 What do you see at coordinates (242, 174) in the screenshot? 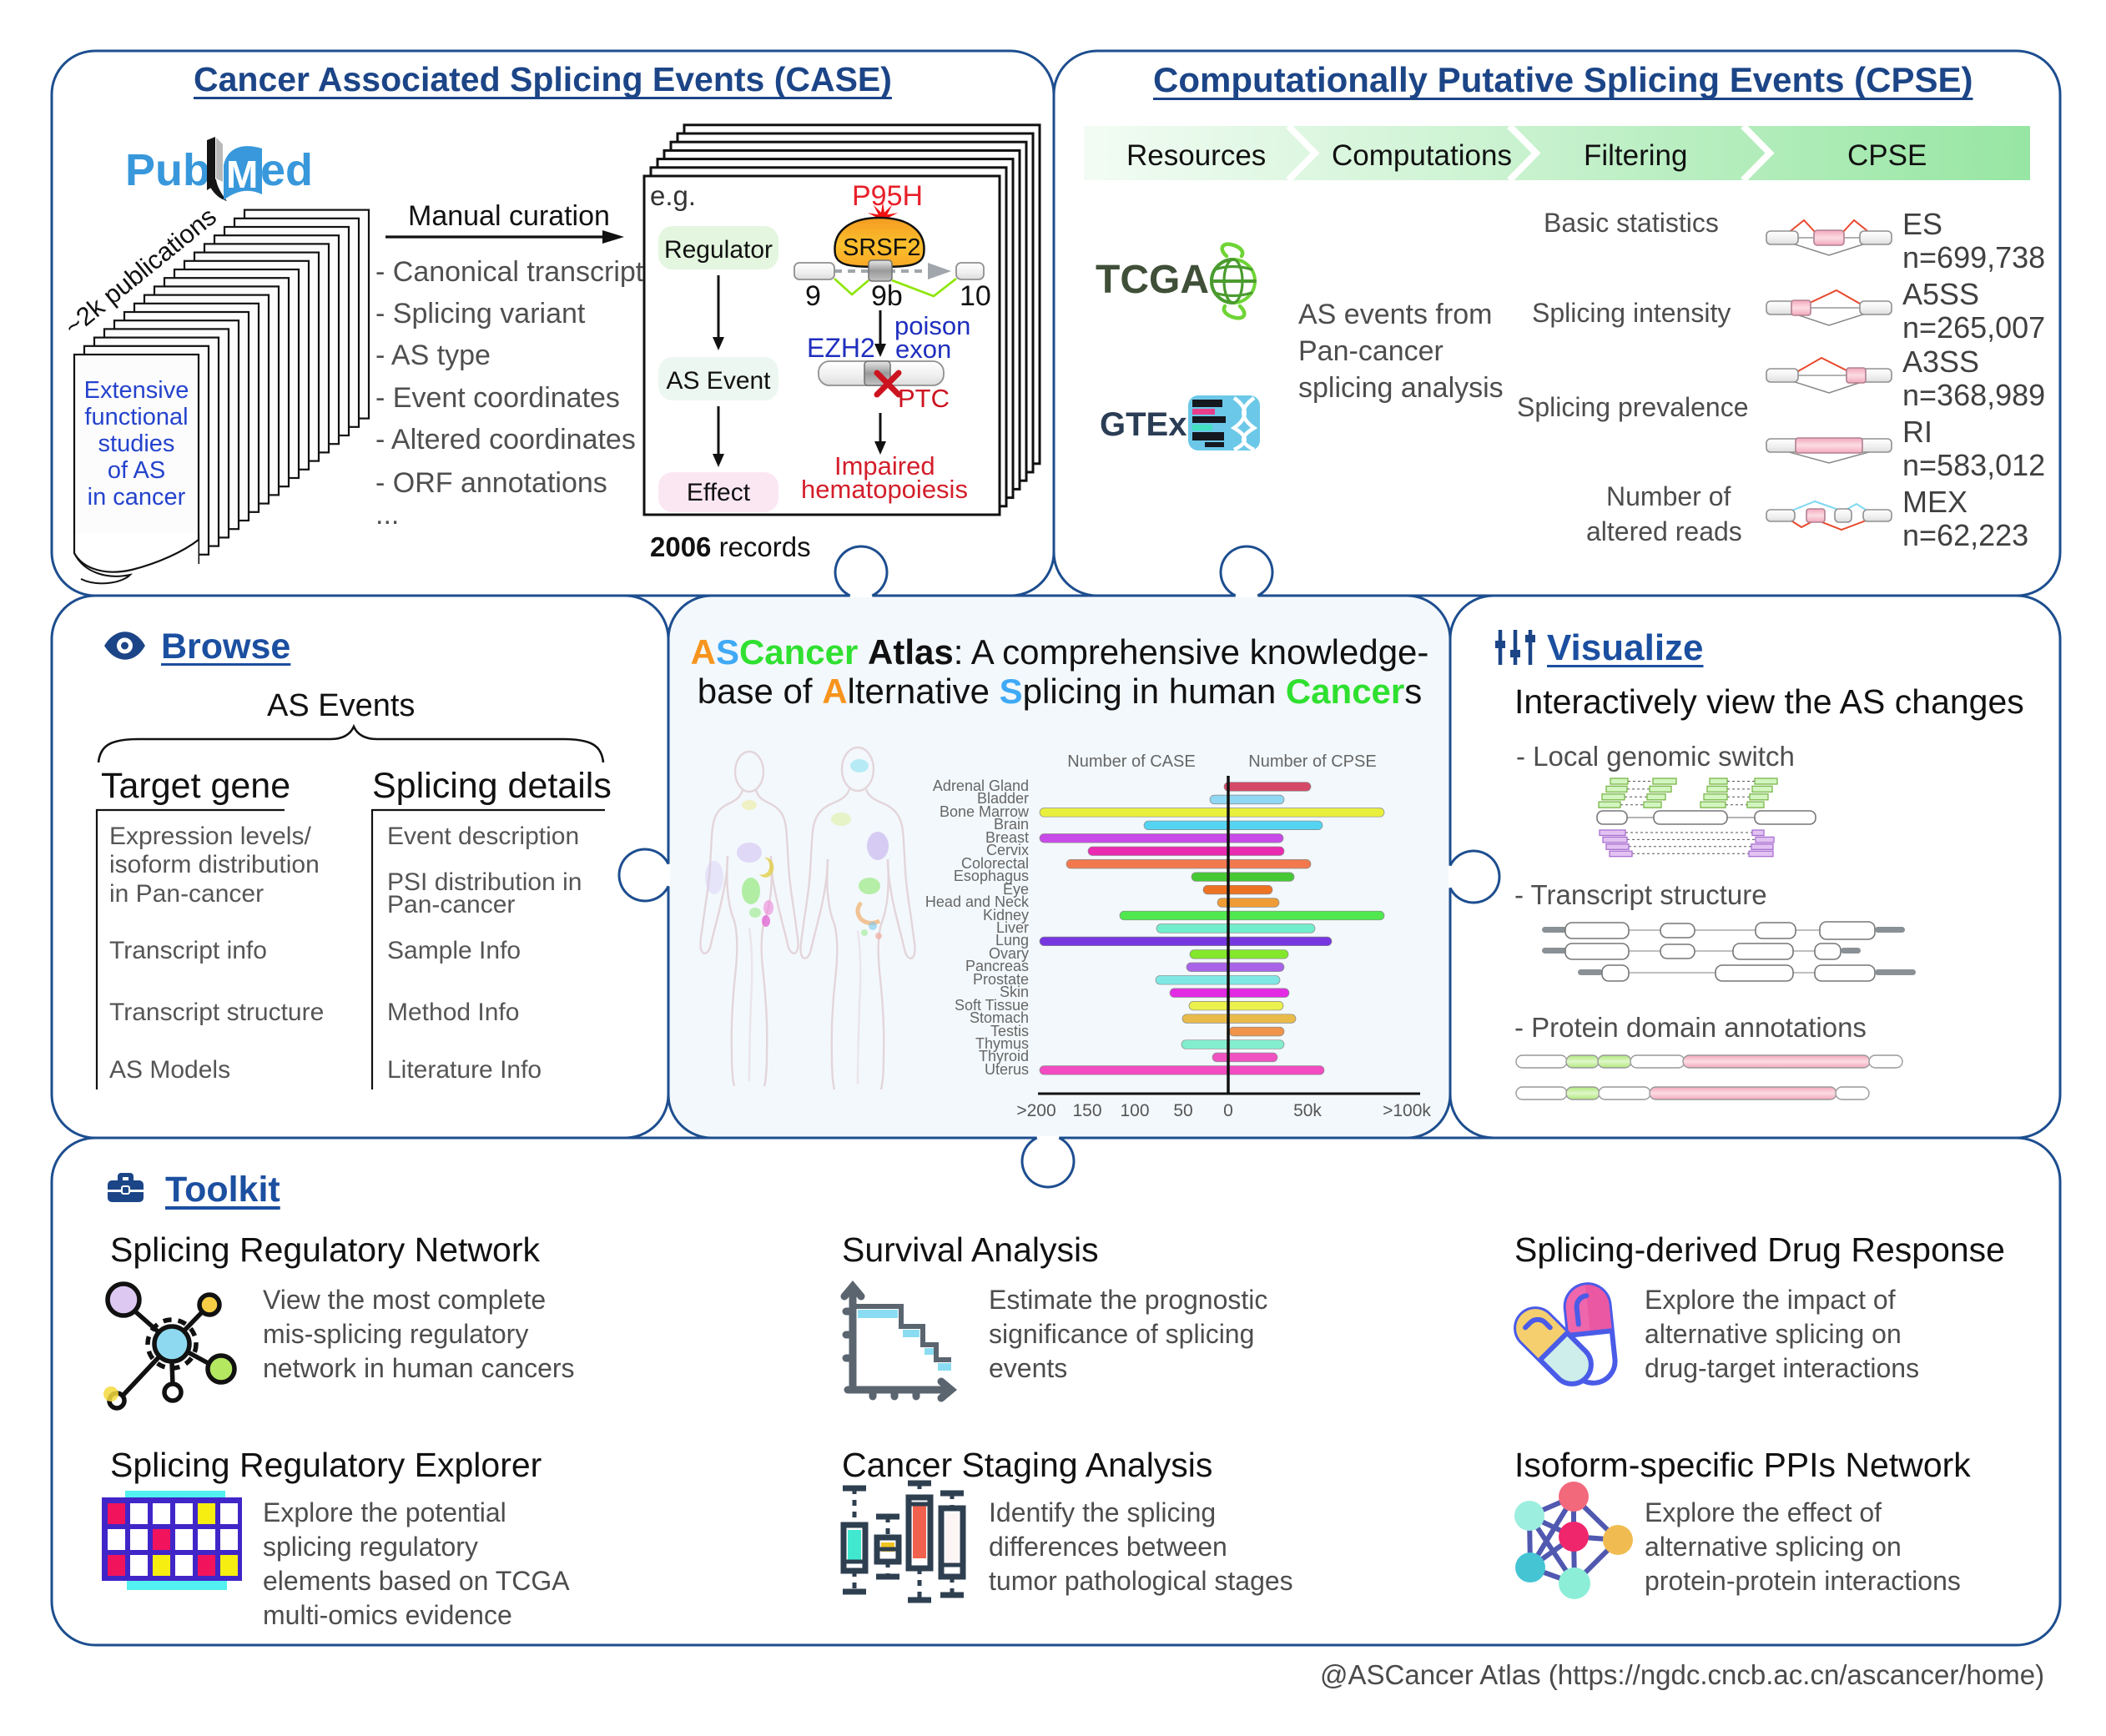
I see `svg-text: M` at bounding box center [242, 174].